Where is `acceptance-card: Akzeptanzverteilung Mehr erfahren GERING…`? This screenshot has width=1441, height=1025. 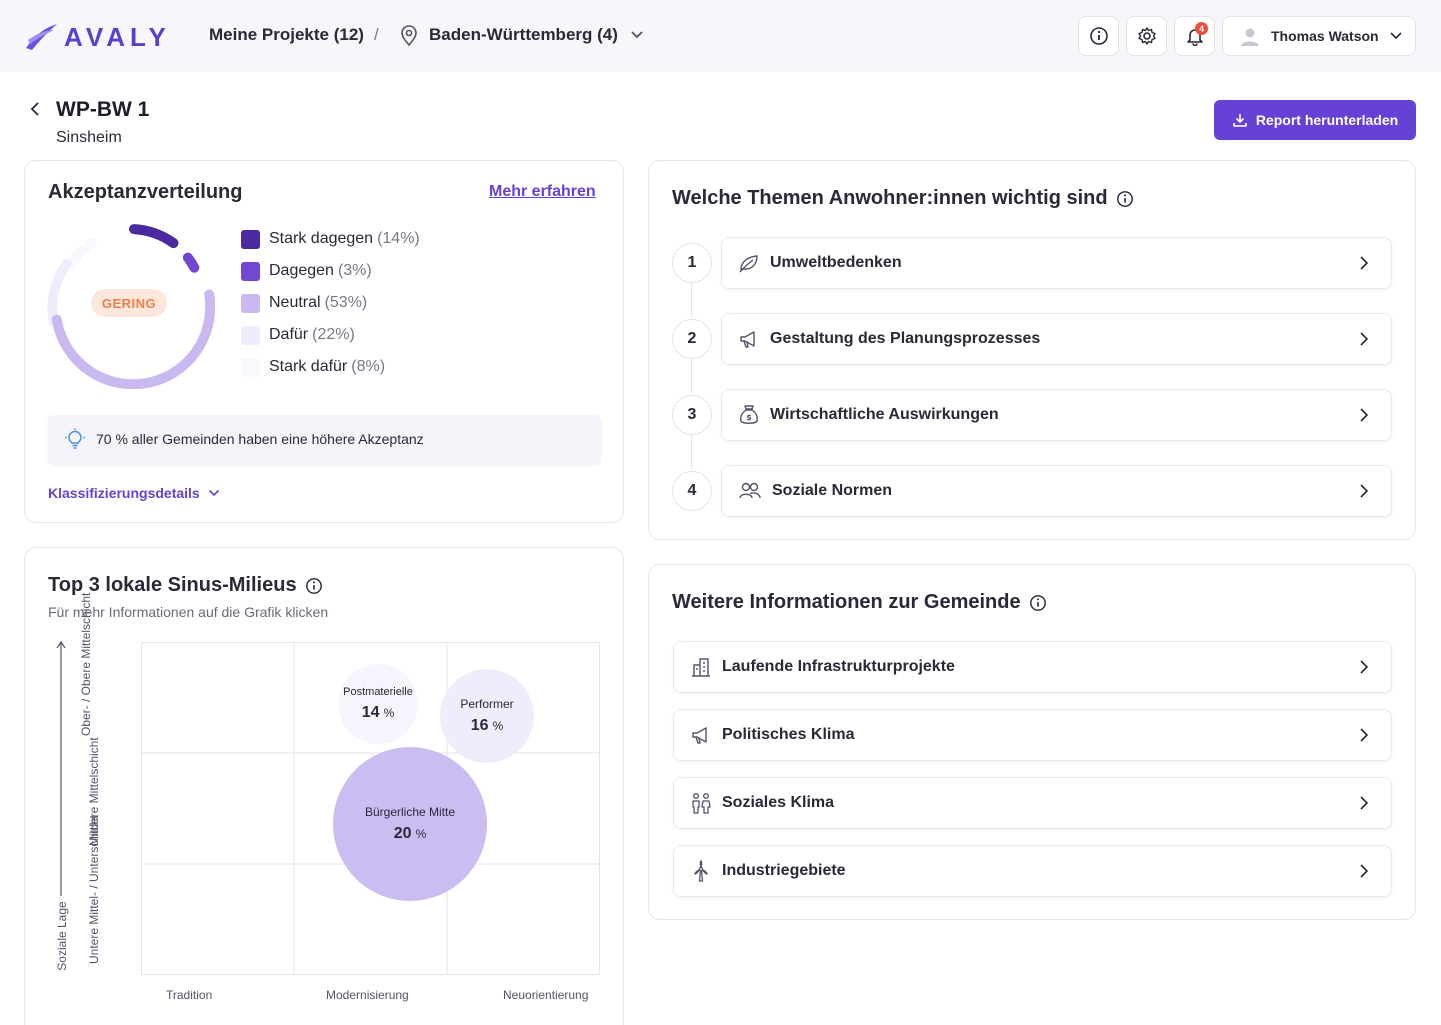 acceptance-card: Akzeptanzverteilung Mehr erfahren GERING… is located at coordinates (324, 341).